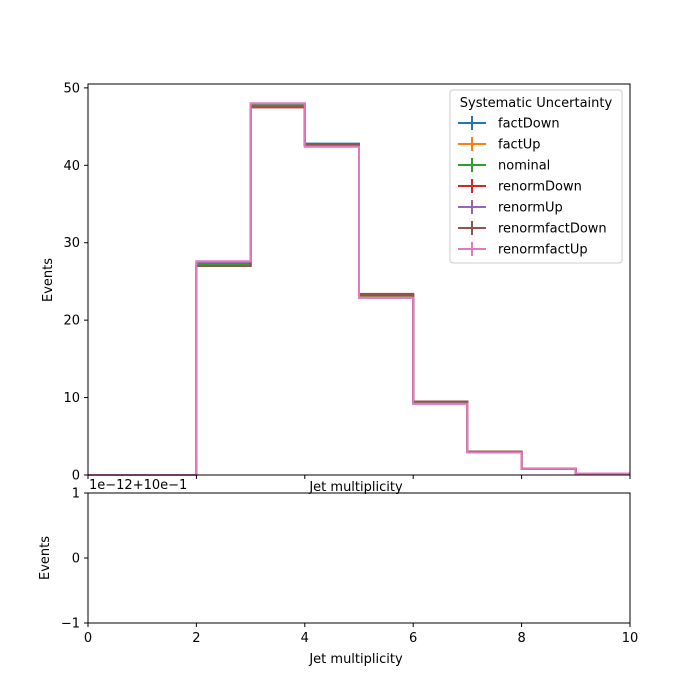 The image size is (700, 700). What do you see at coordinates (70, 624) in the screenshot?
I see `ratio-y-tick-label: −1` at bounding box center [70, 624].